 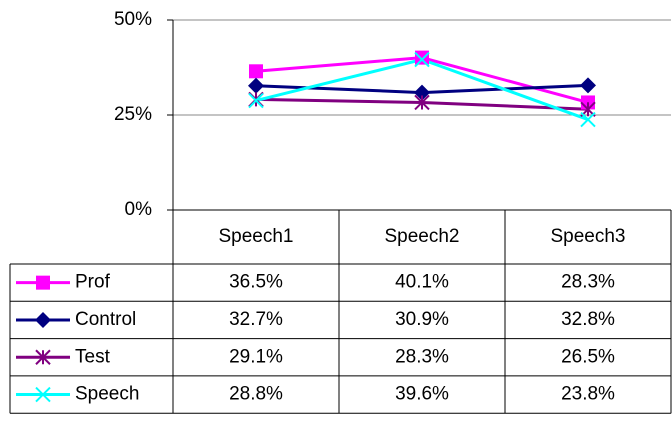 What do you see at coordinates (256, 282) in the screenshot?
I see `table-value: 36.5%` at bounding box center [256, 282].